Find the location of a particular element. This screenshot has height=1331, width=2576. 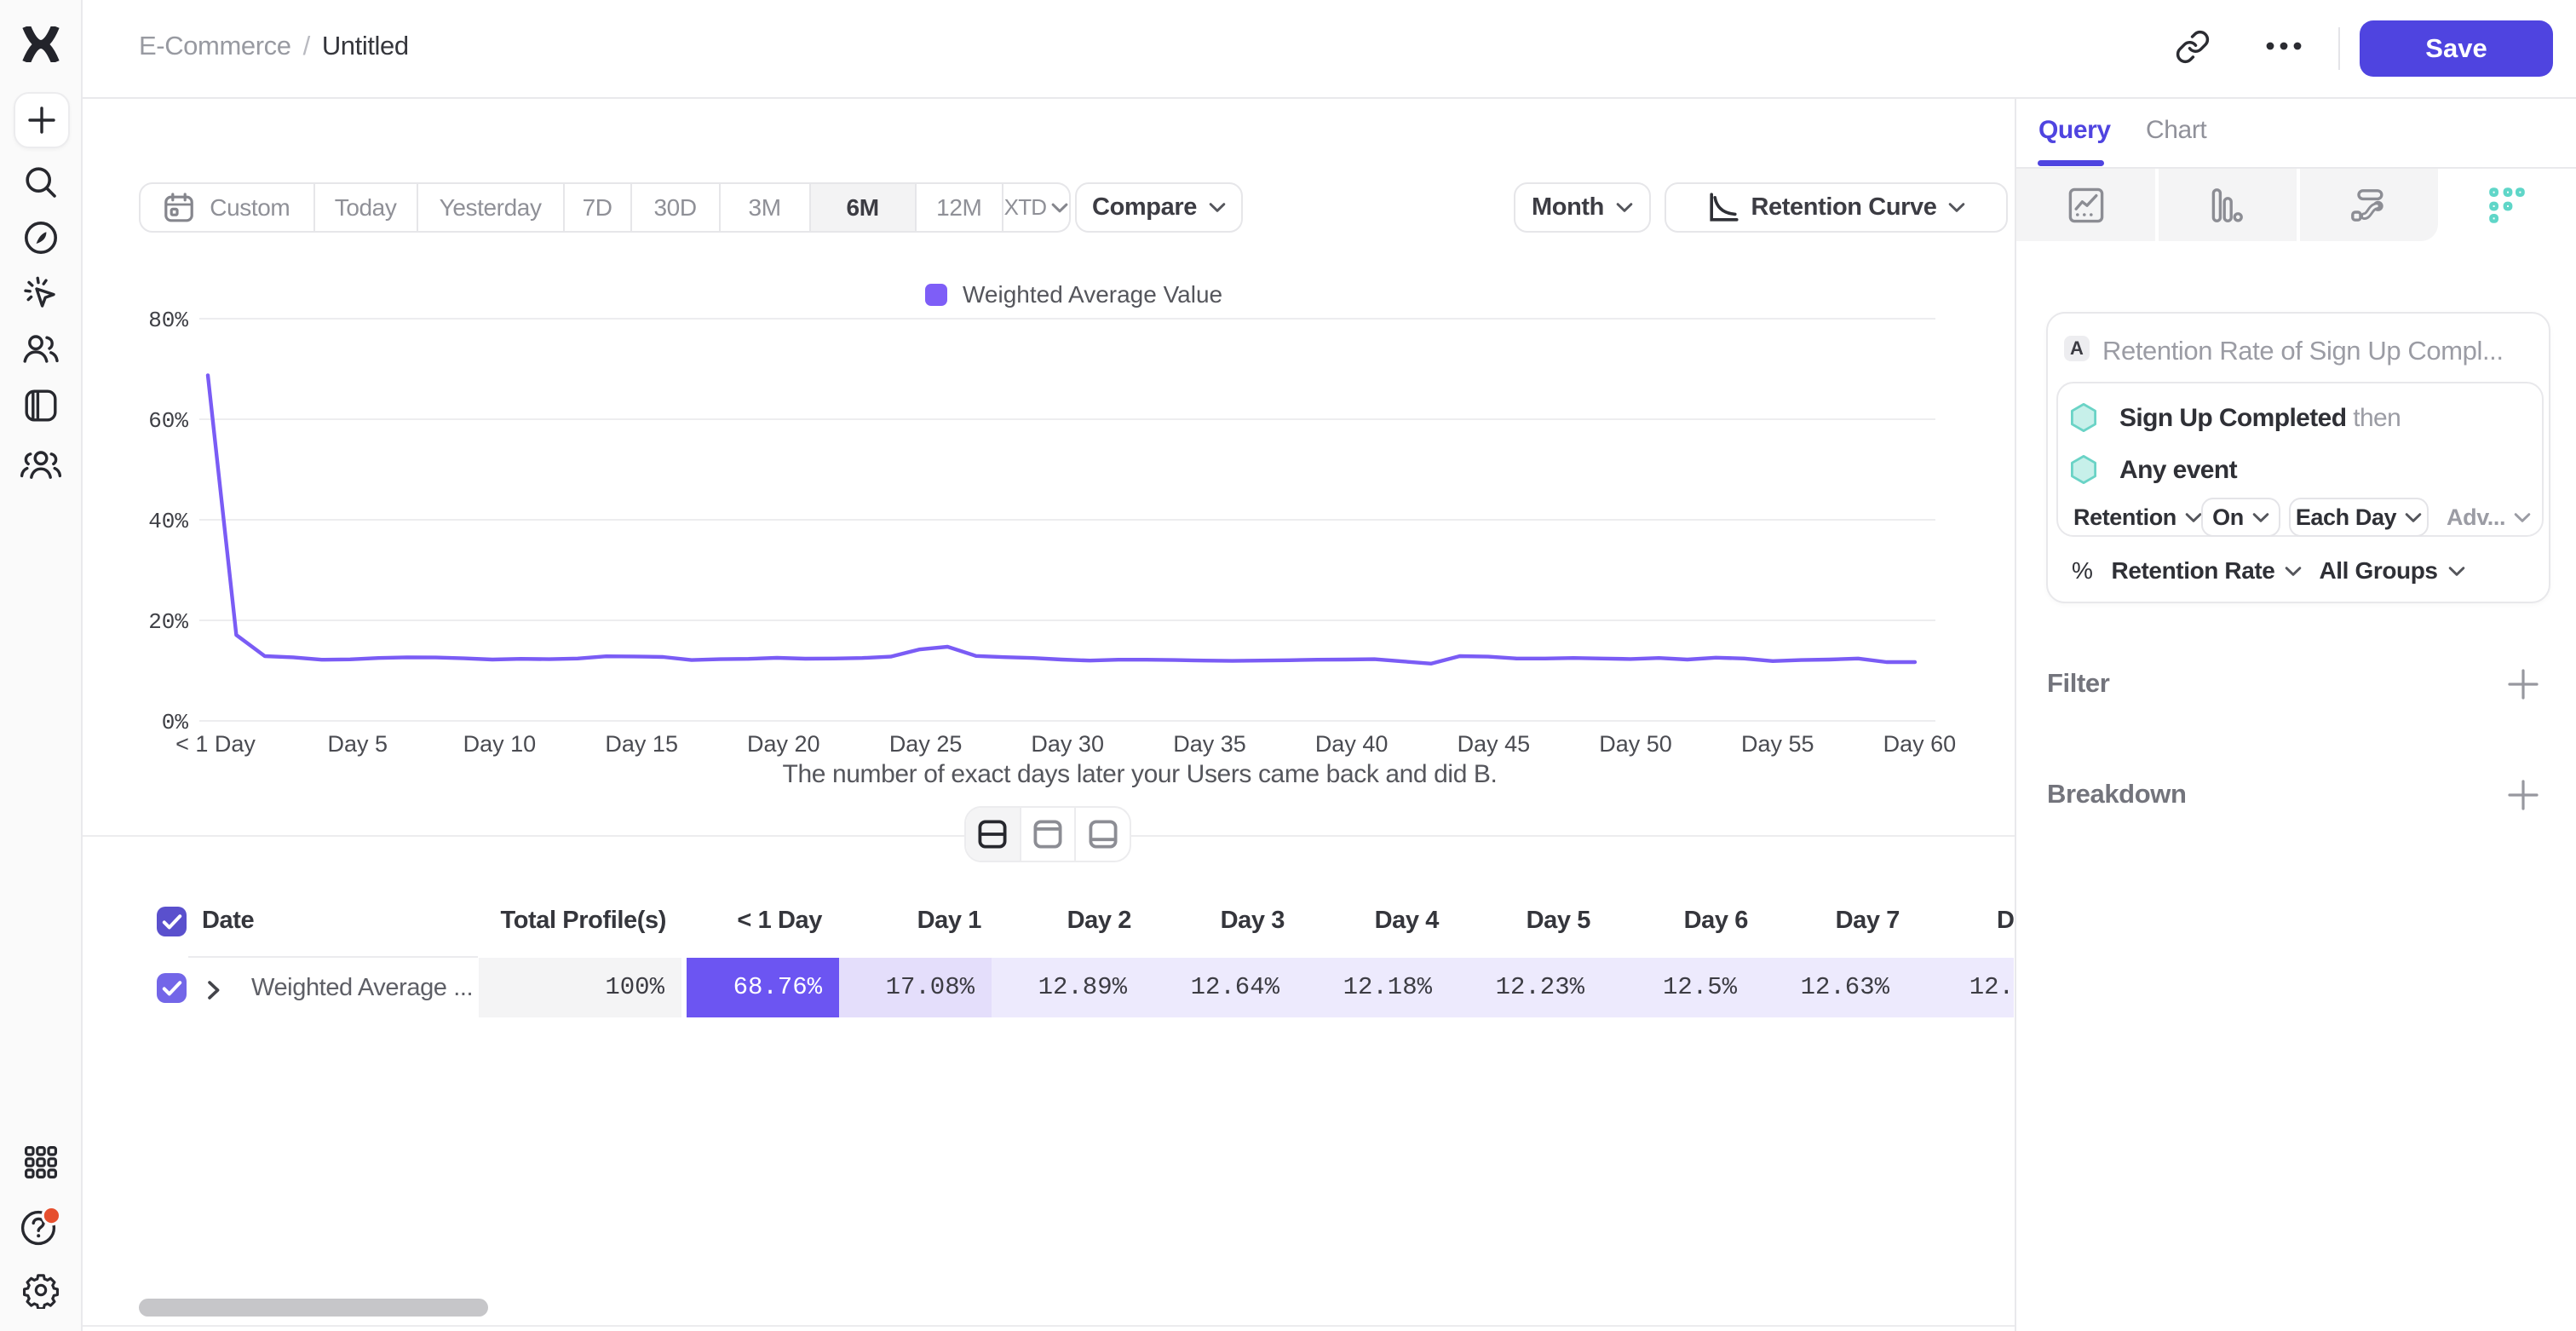

svg-text: Day 5 is located at coordinates (358, 744).